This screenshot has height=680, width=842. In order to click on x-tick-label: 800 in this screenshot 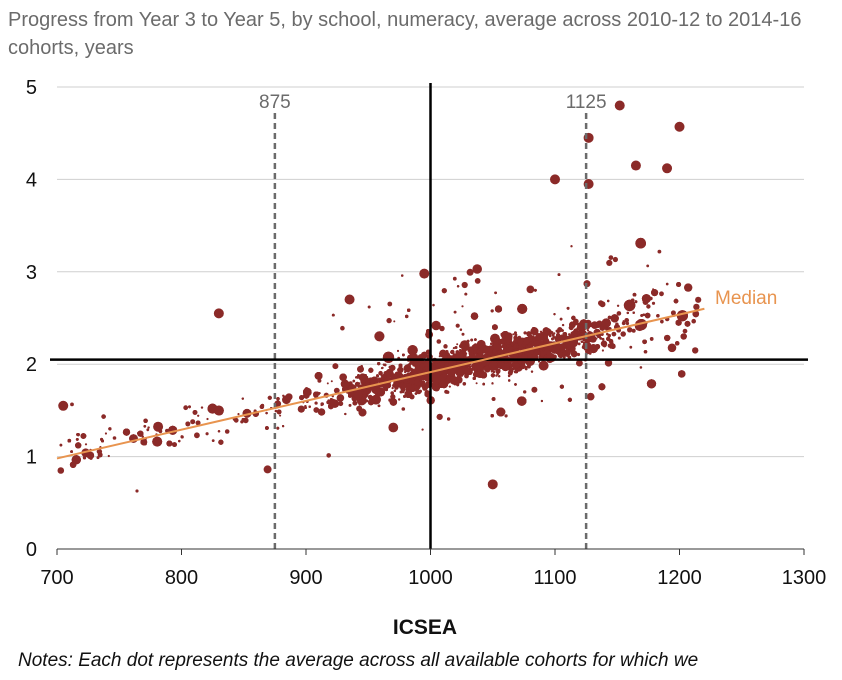, I will do `click(181, 578)`.